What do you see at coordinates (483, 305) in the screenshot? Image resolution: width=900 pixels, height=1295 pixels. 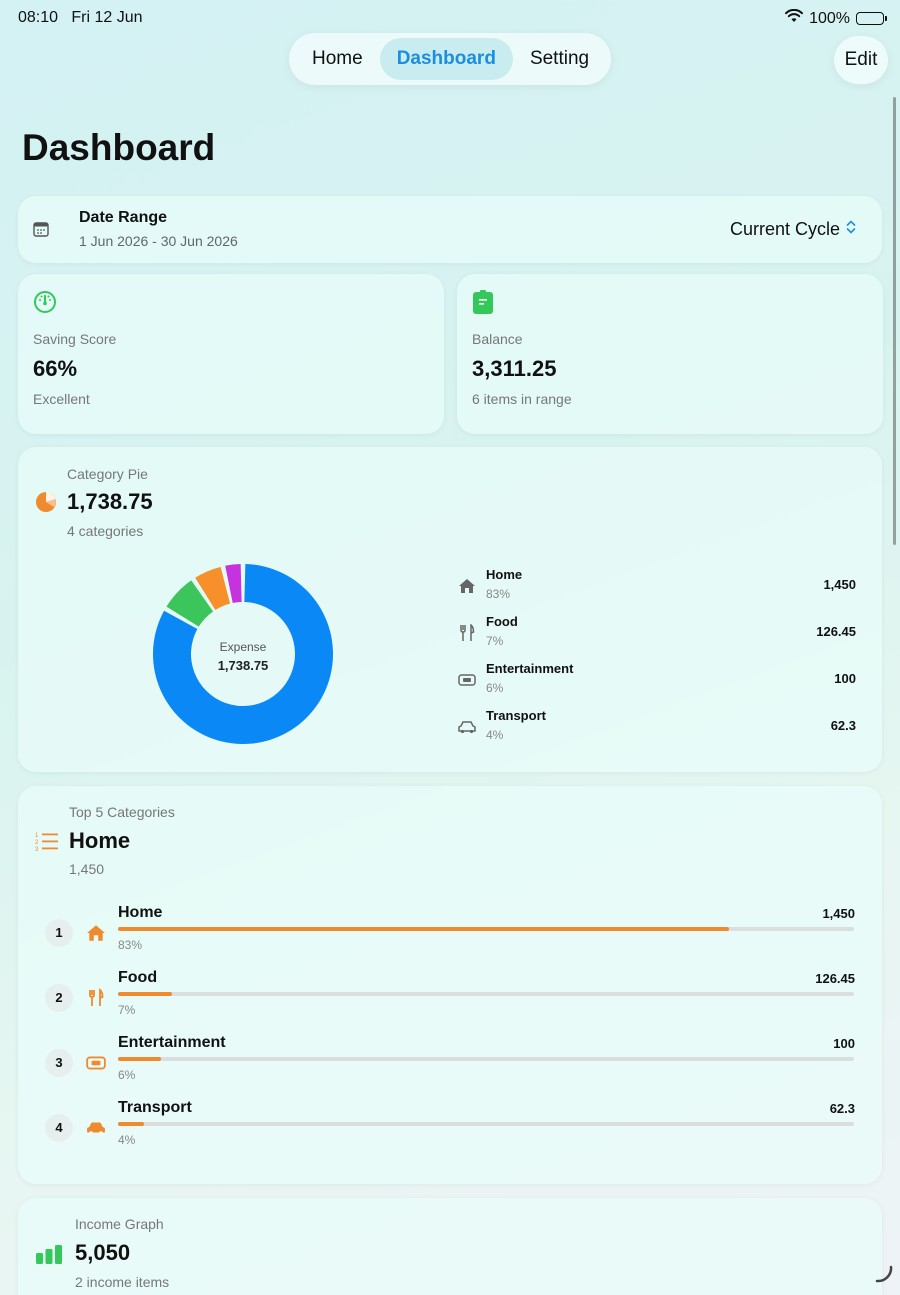 I see `wallet-icon` at bounding box center [483, 305].